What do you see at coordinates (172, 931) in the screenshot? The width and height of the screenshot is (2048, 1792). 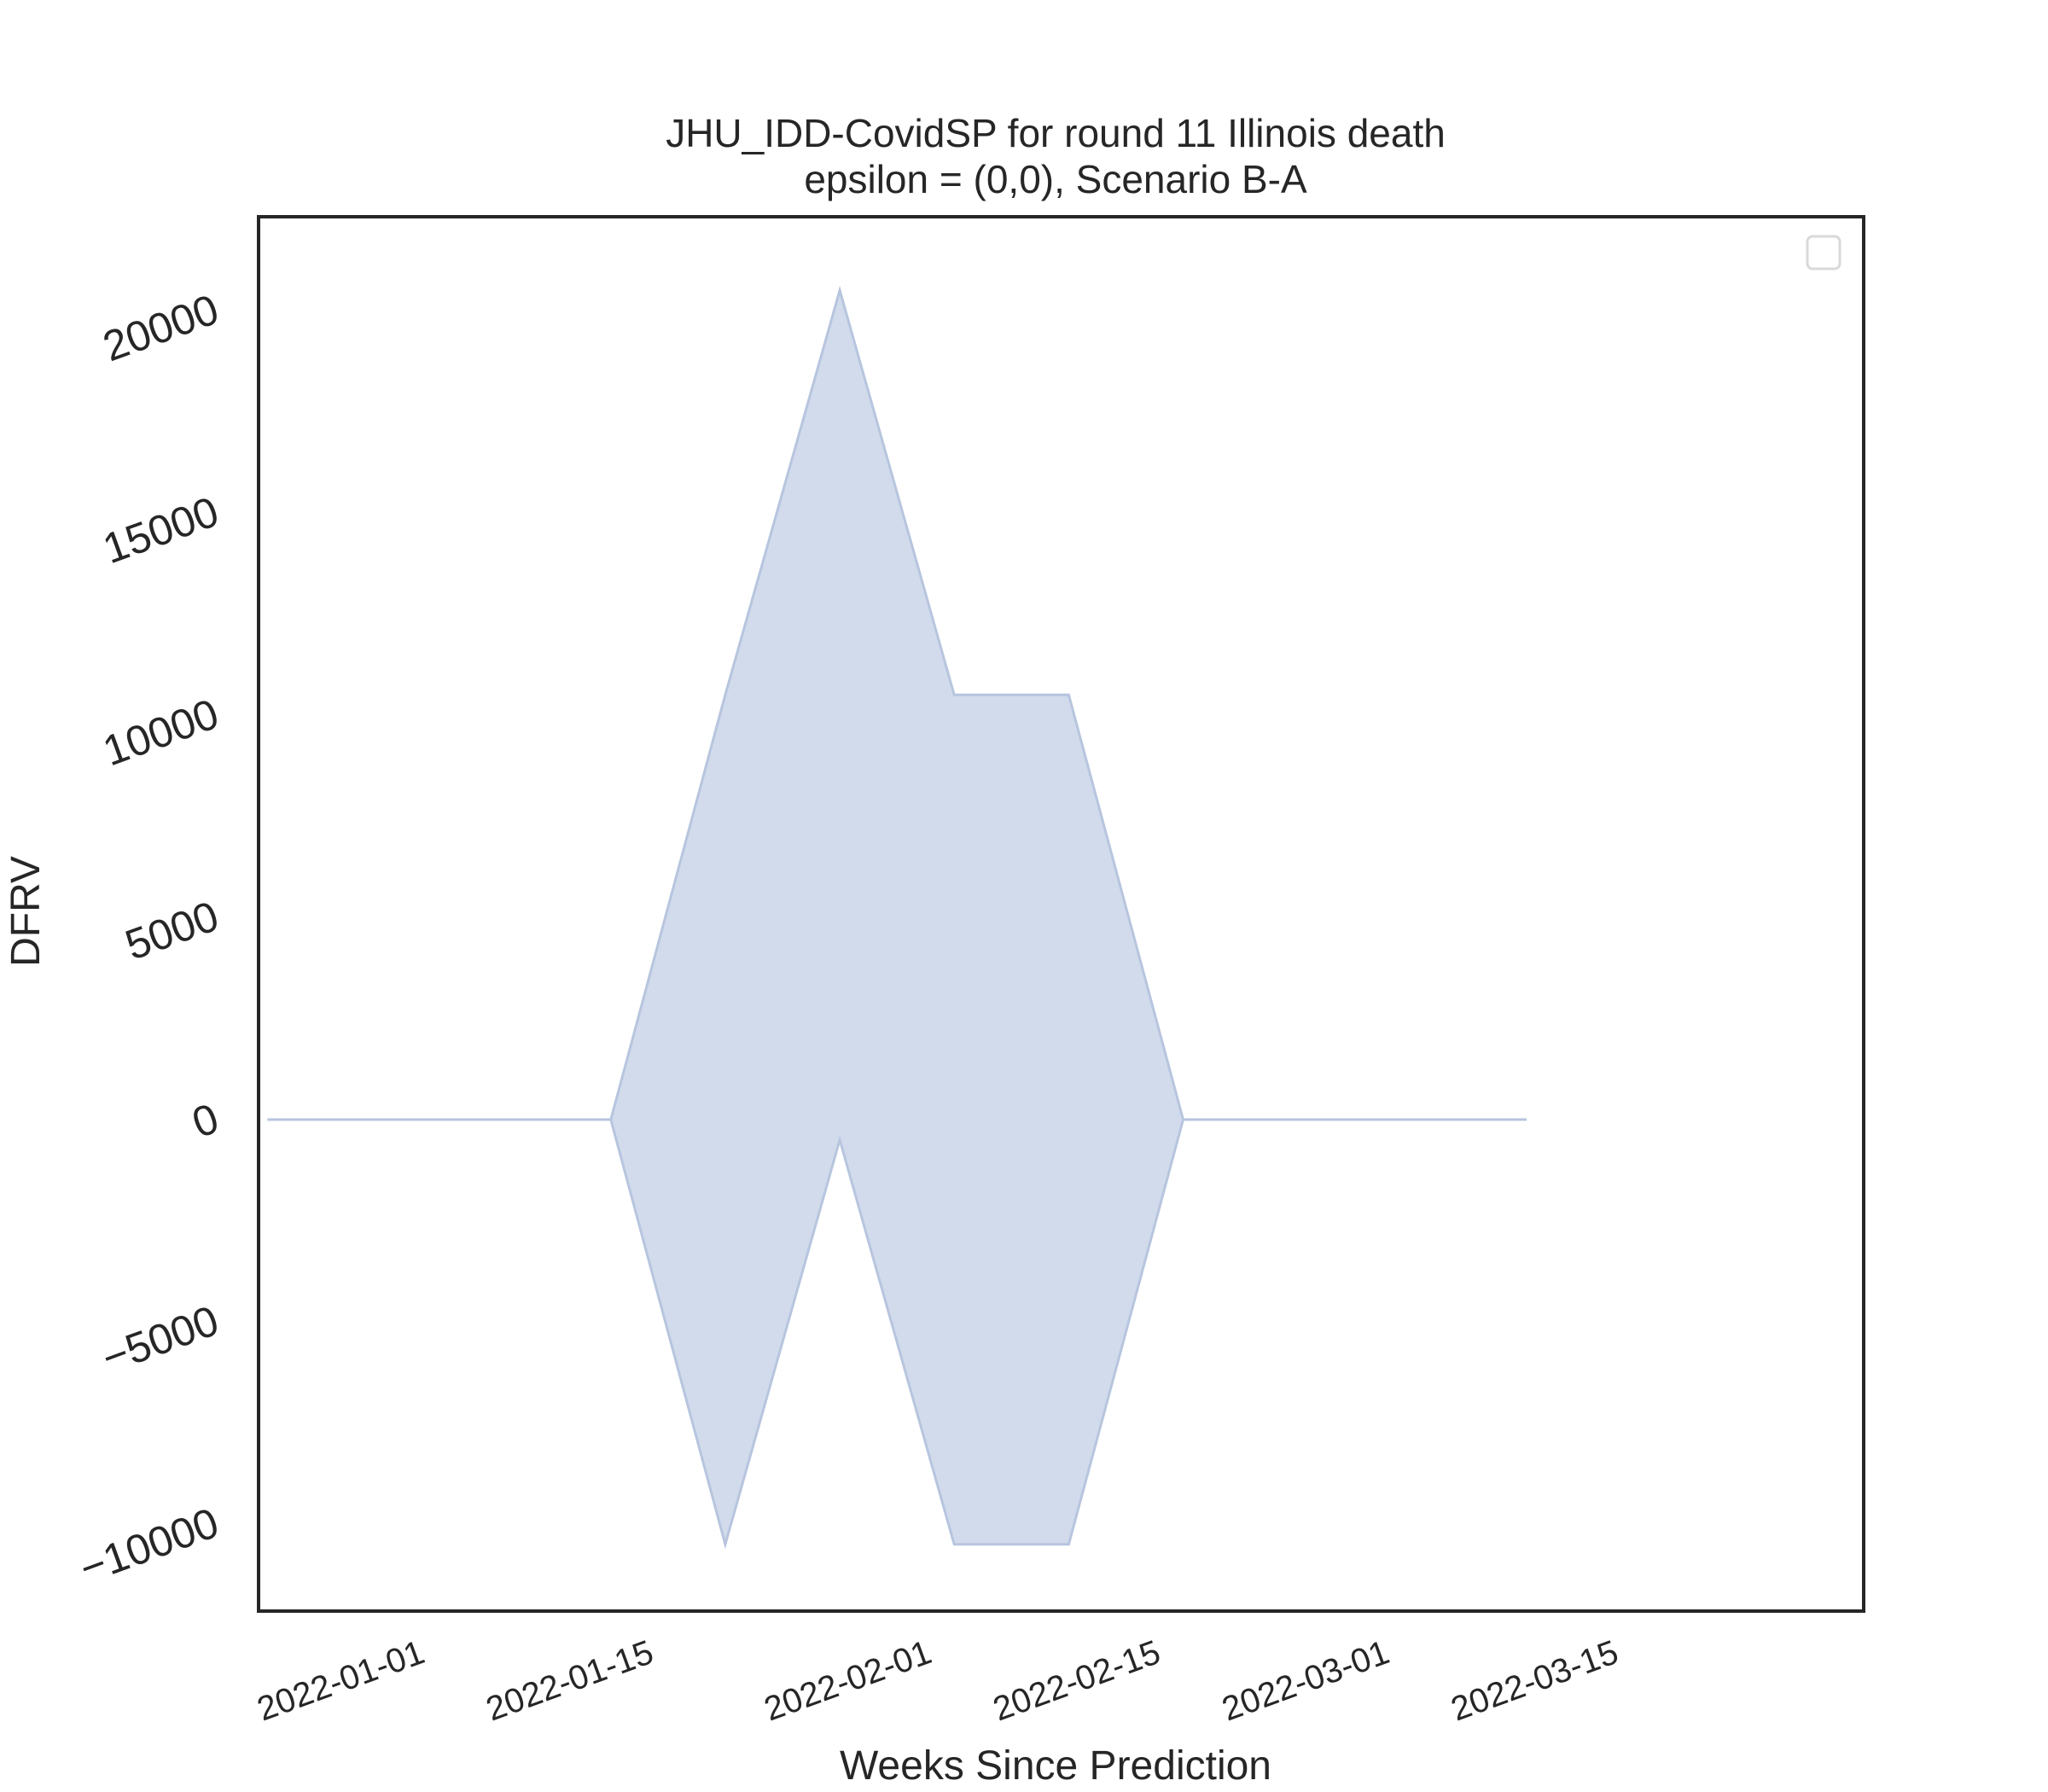 I see `y-tick-label: 5000` at bounding box center [172, 931].